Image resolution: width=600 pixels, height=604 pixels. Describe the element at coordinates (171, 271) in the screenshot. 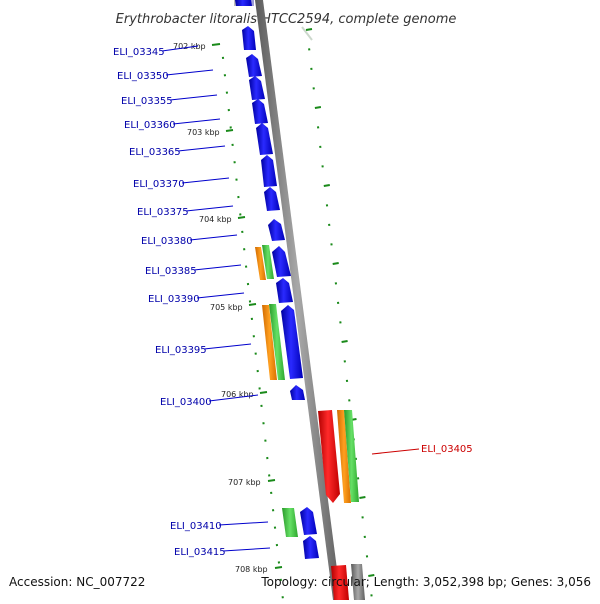

I see `gene-label-eli-03385: ELI_03385` at that location.